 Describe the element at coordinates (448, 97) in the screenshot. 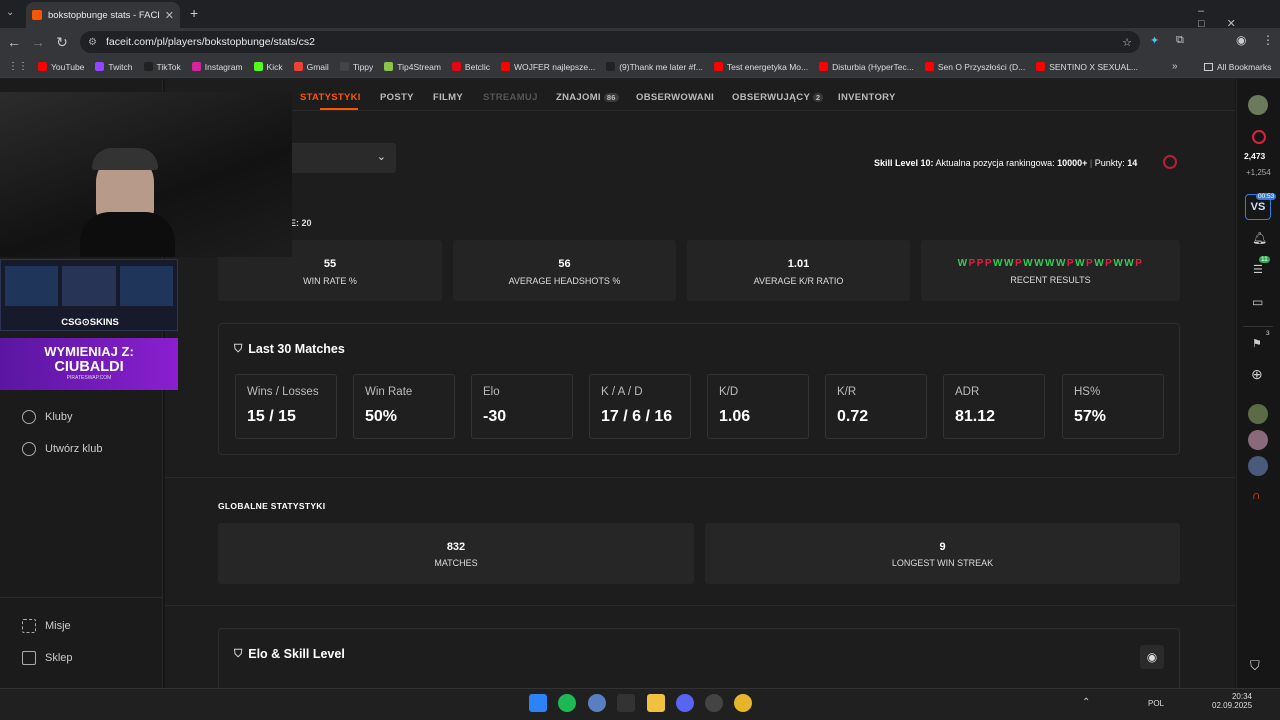

I see `tab-filmy: FILMY` at that location.